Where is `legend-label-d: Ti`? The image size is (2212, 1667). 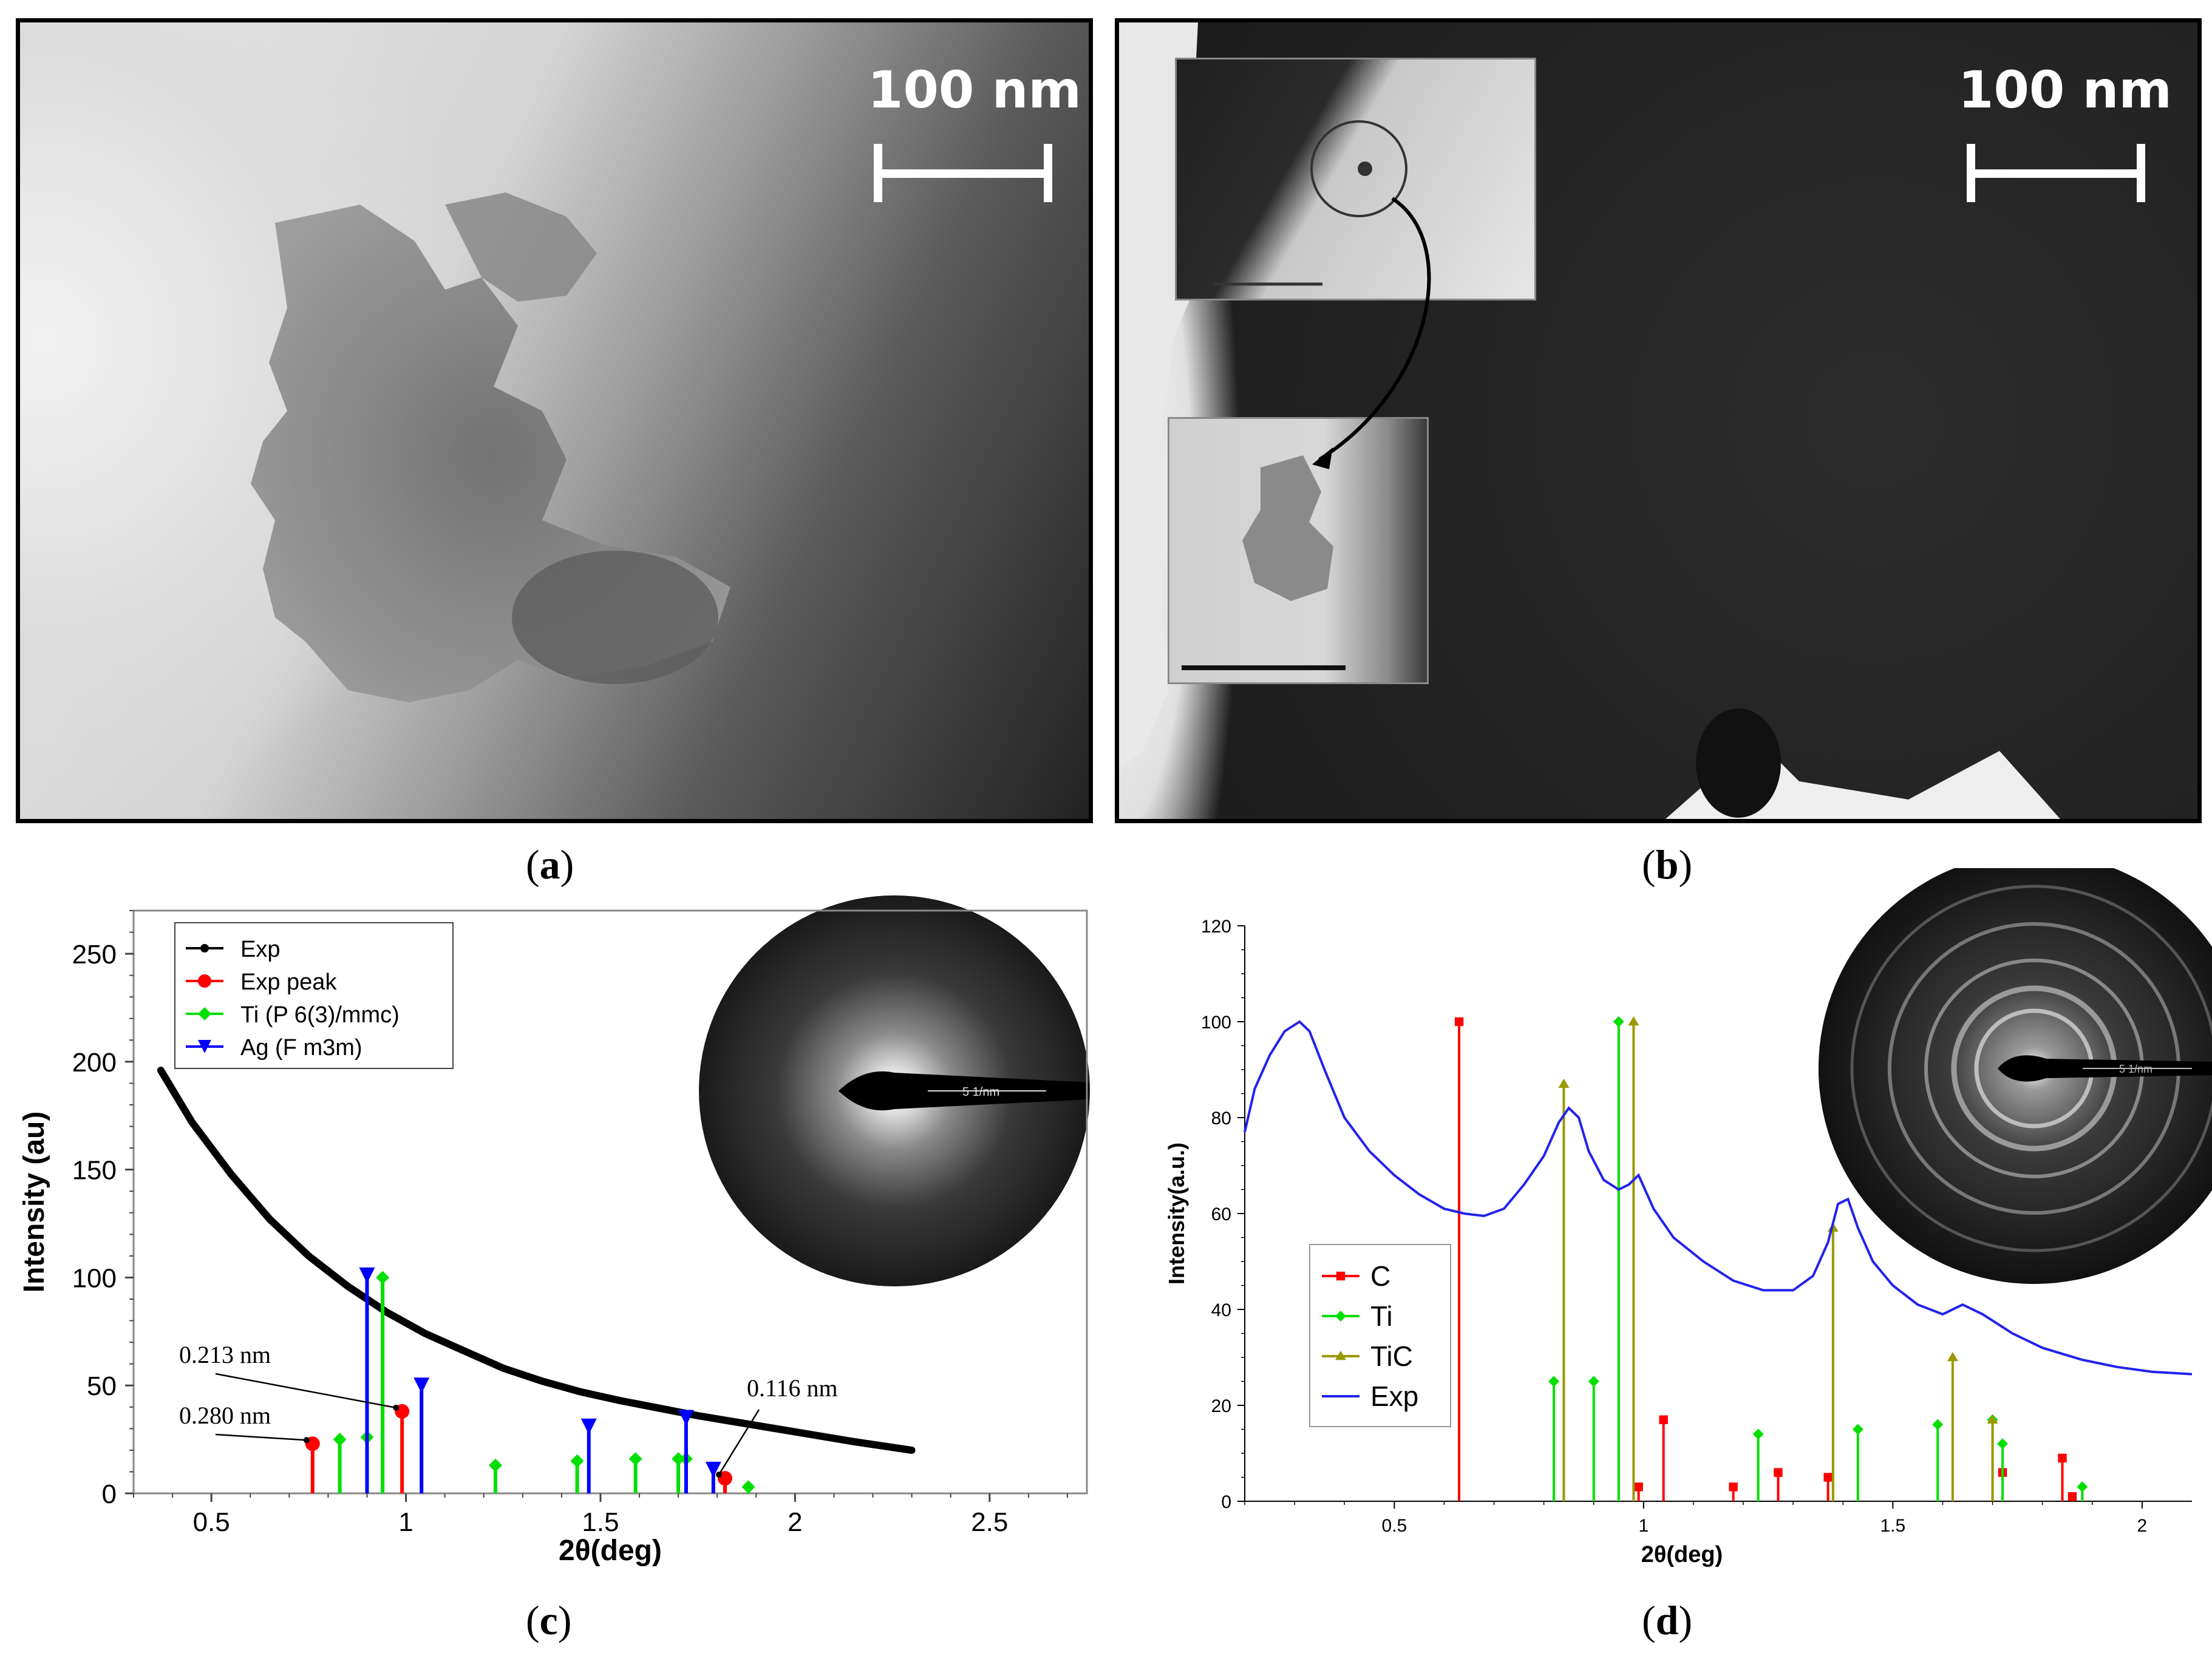 legend-label-d: Ti is located at coordinates (1381, 1316).